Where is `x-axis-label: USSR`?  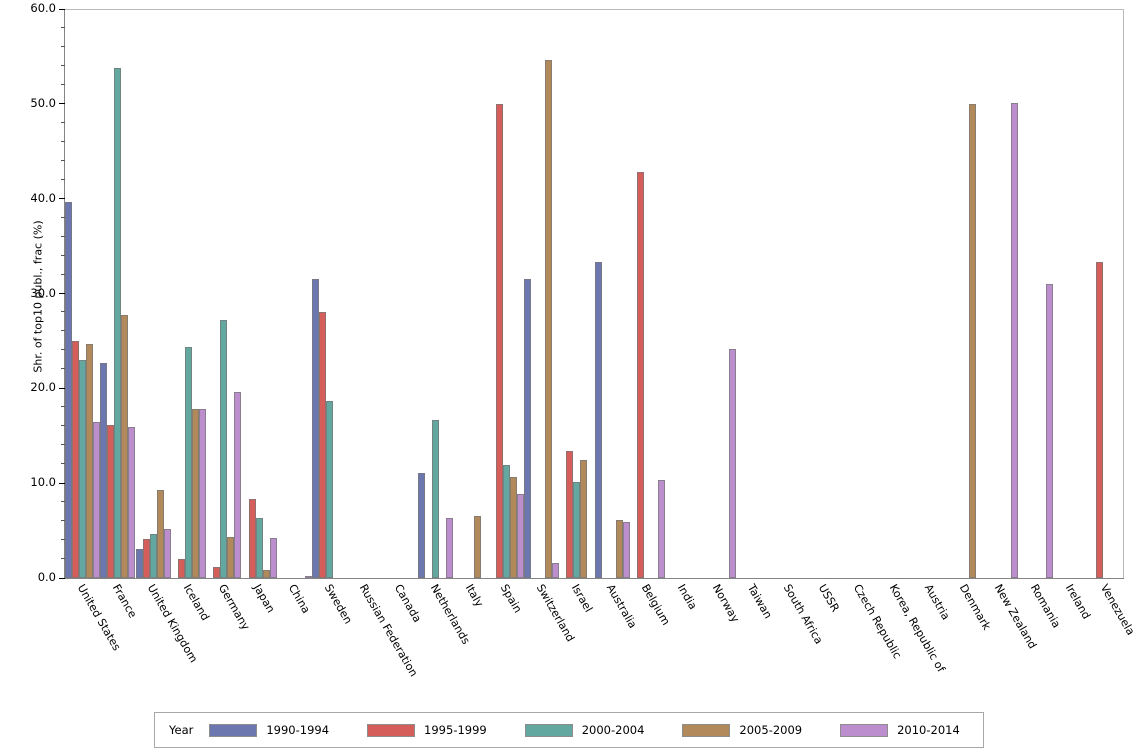
x-axis-label: USSR is located at coordinates (828, 598).